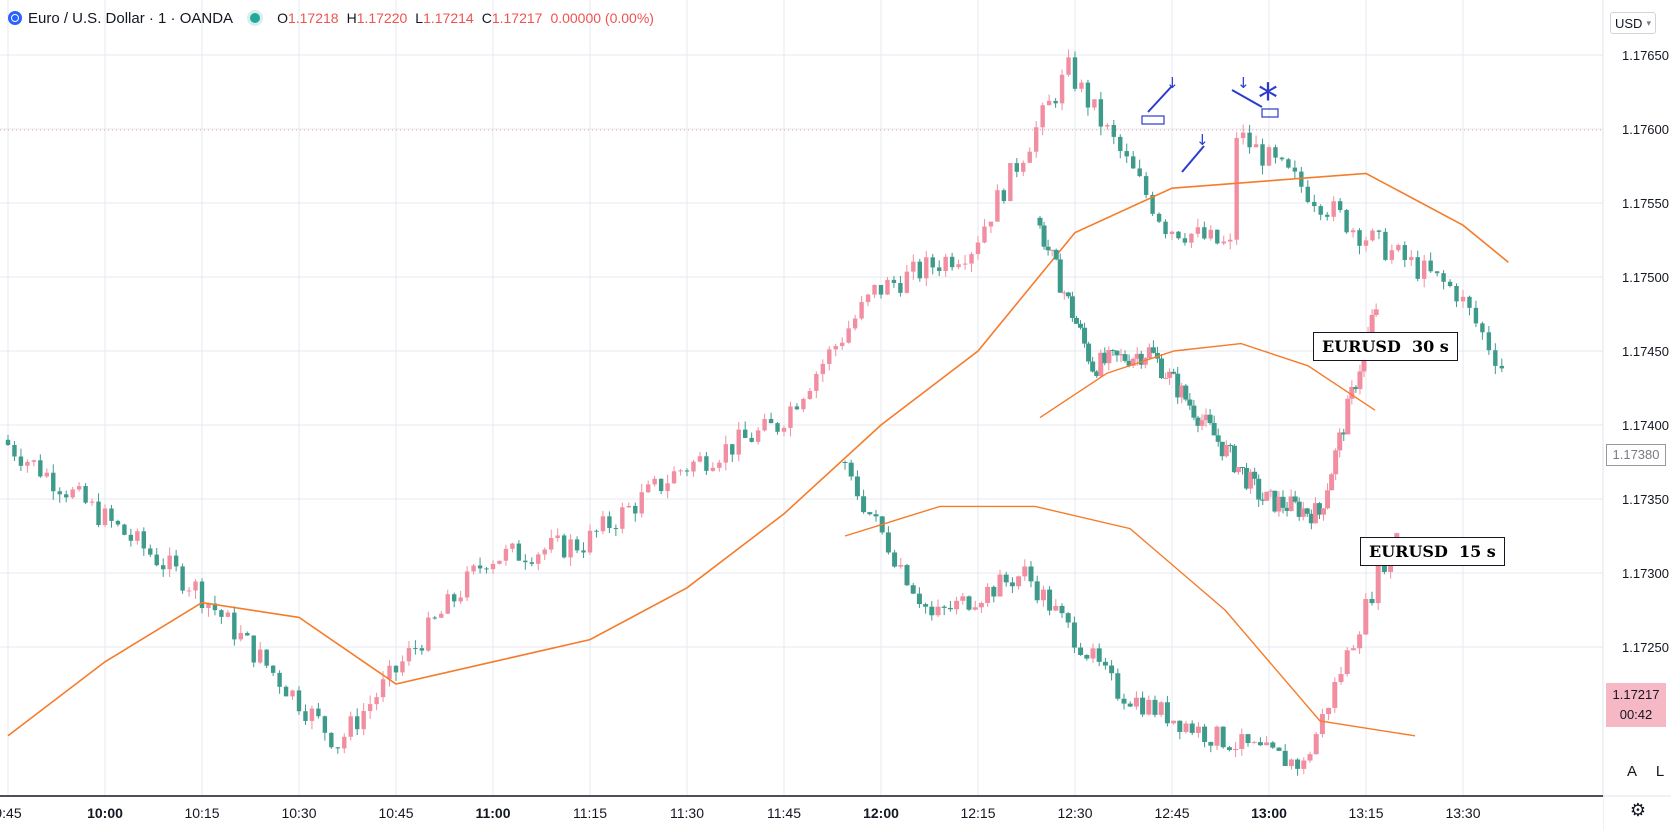 Image resolution: width=1671 pixels, height=830 pixels. What do you see at coordinates (784, 813) in the screenshot?
I see `x-tick-label: 11:45` at bounding box center [784, 813].